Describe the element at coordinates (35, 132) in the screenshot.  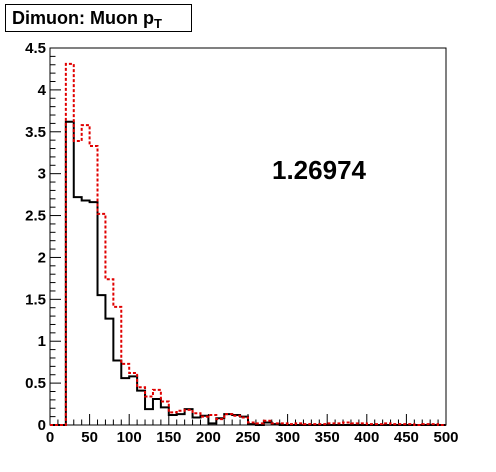
I see `y-tick-label: 3.5` at that location.